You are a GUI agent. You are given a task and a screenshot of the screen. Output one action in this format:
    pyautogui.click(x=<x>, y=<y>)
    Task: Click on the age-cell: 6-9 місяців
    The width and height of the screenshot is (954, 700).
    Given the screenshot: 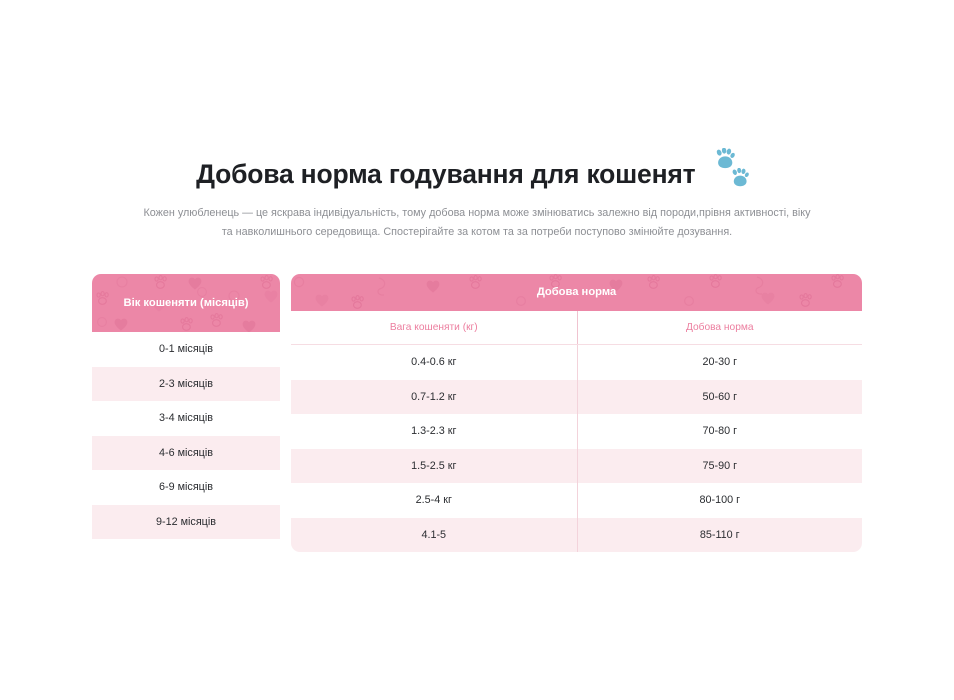 What is the action you would take?
    pyautogui.click(x=186, y=487)
    